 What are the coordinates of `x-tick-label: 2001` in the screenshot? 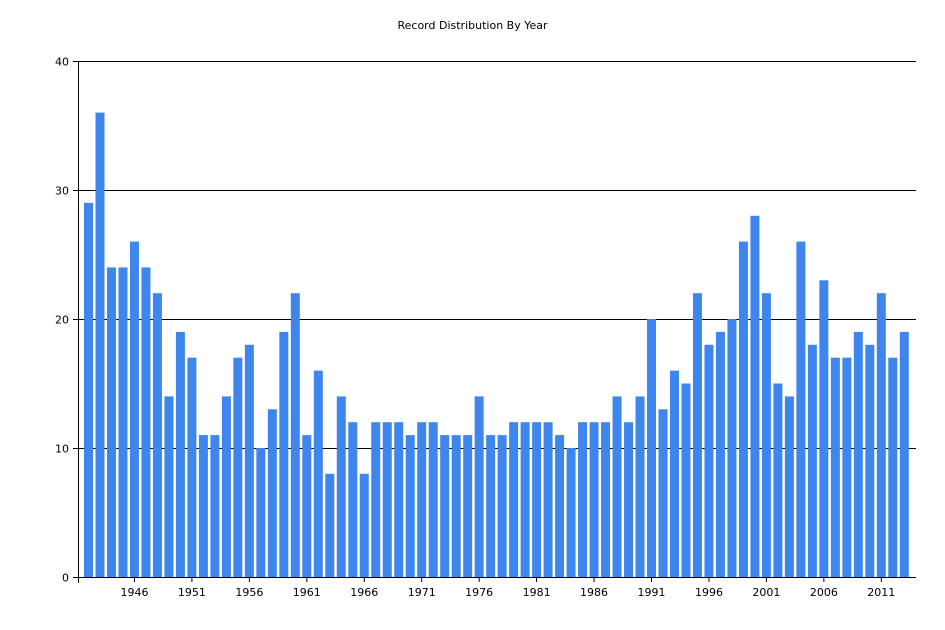 It's located at (766, 592).